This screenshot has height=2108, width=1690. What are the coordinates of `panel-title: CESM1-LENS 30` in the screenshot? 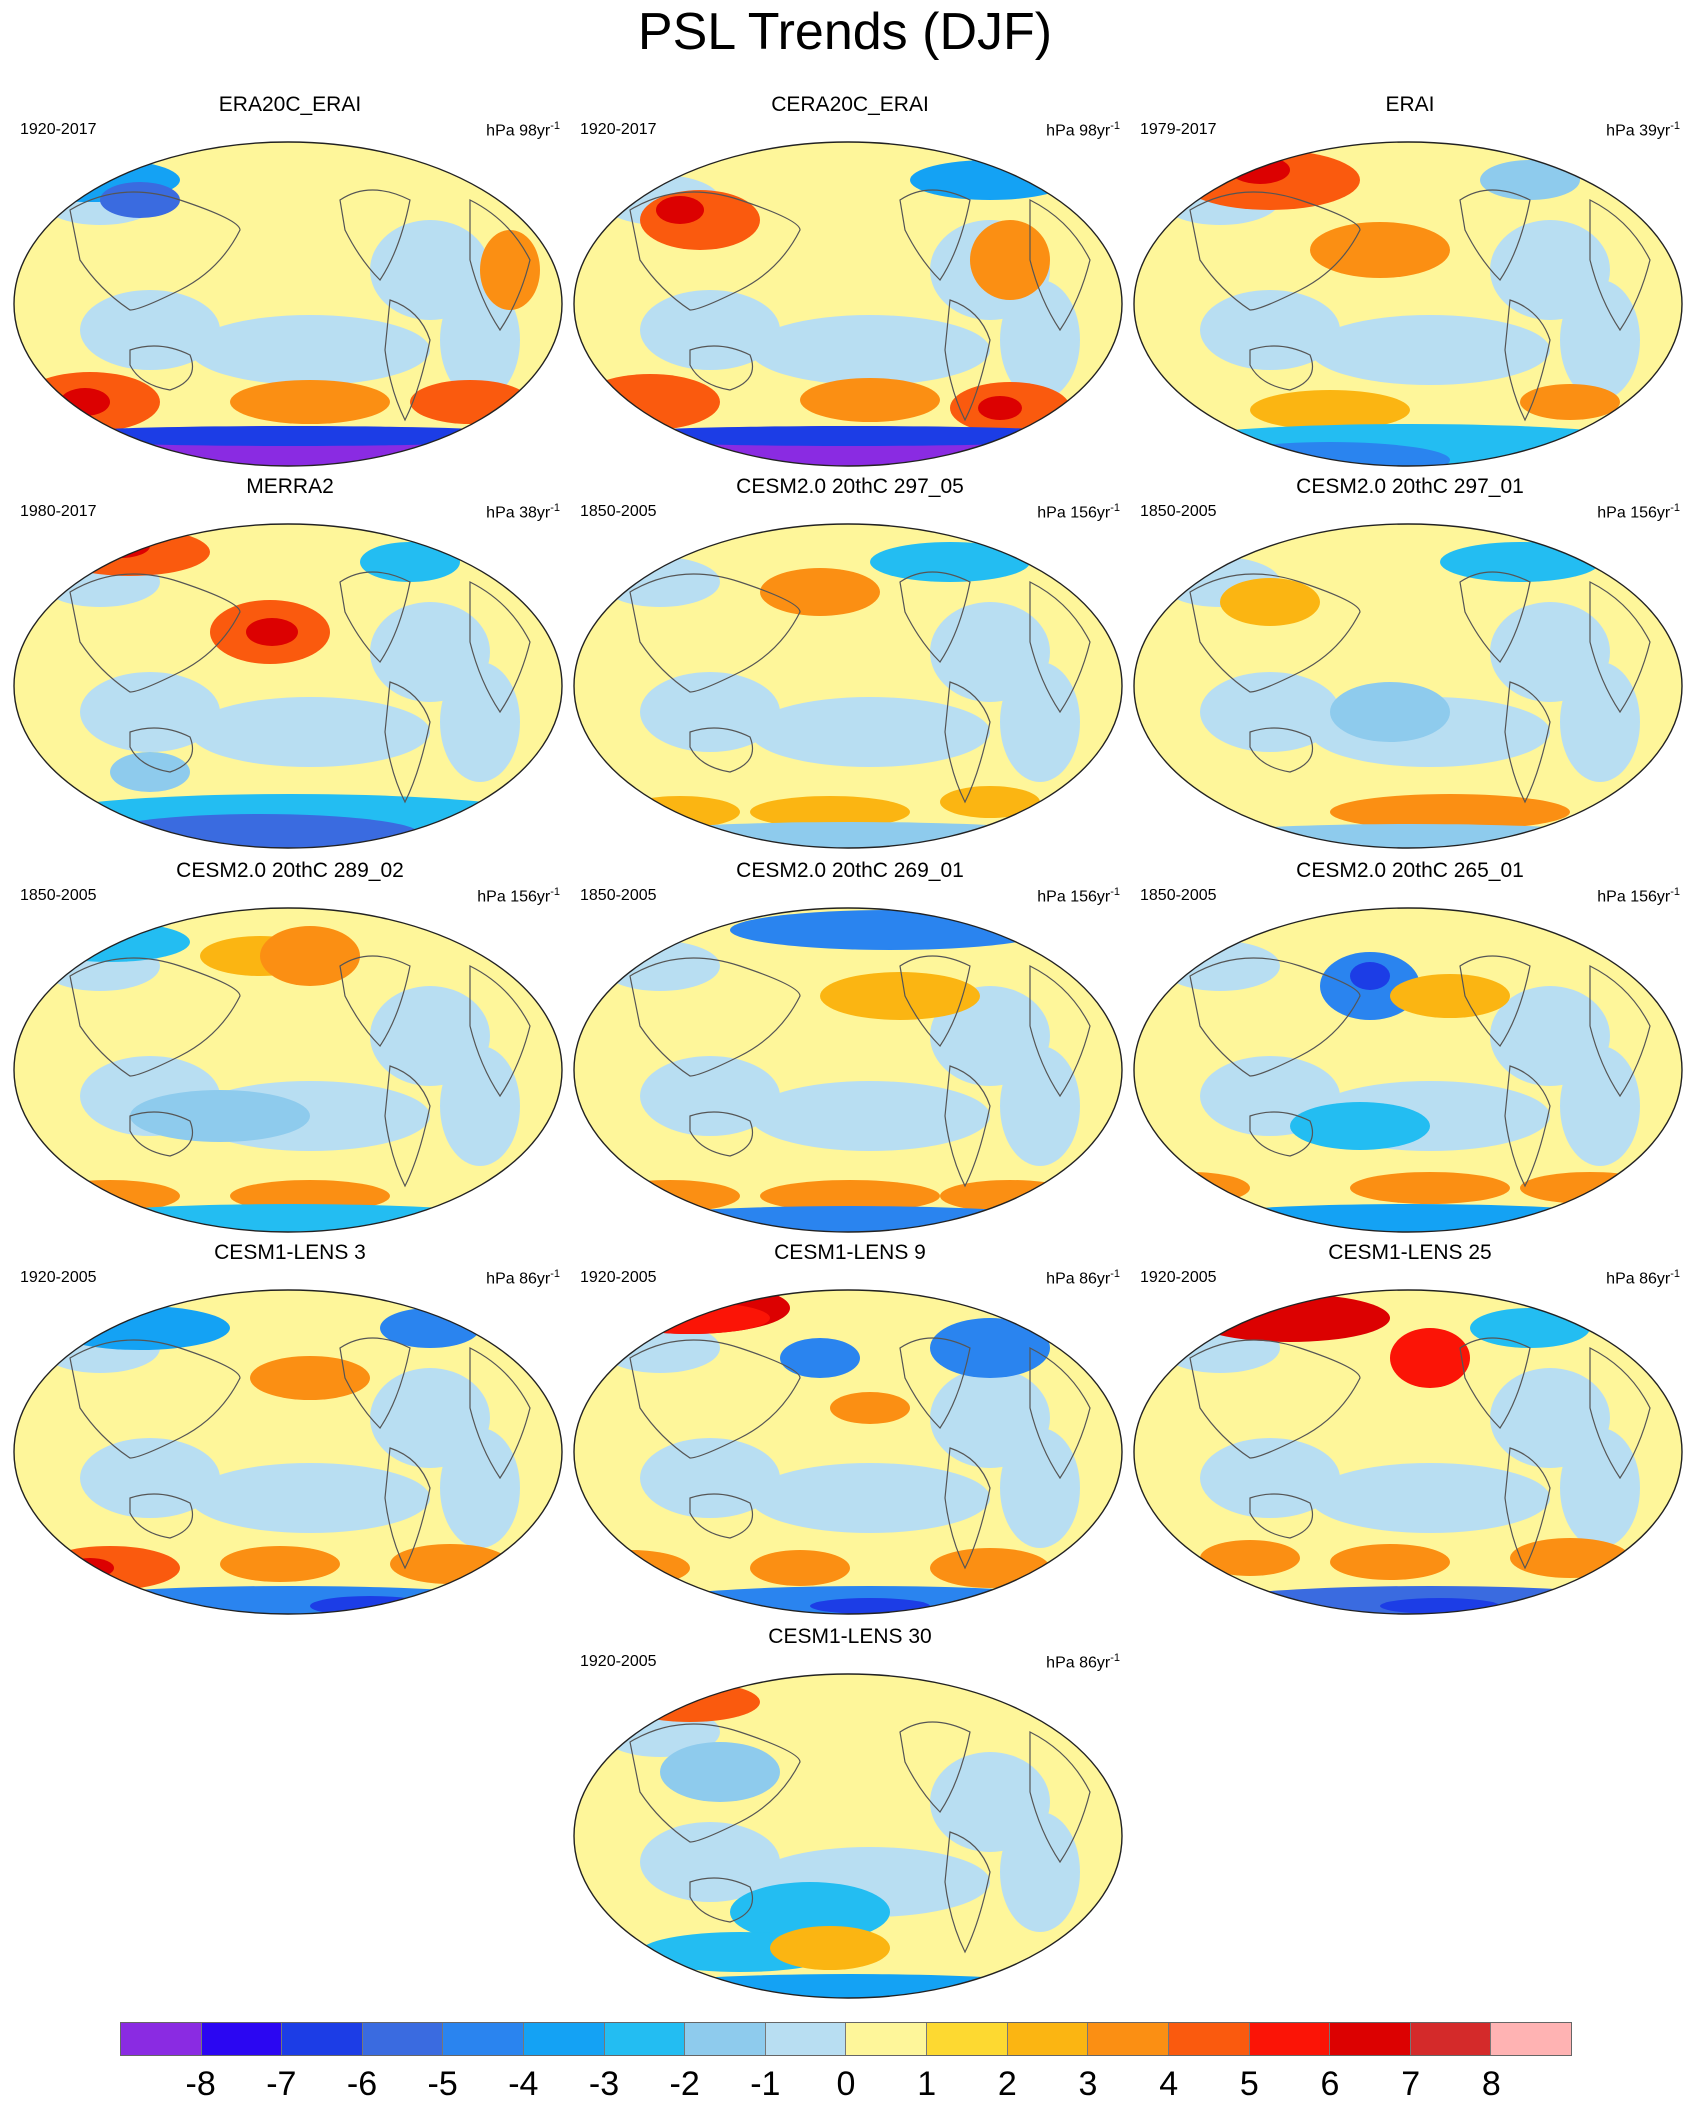 It's located at (850, 1636).